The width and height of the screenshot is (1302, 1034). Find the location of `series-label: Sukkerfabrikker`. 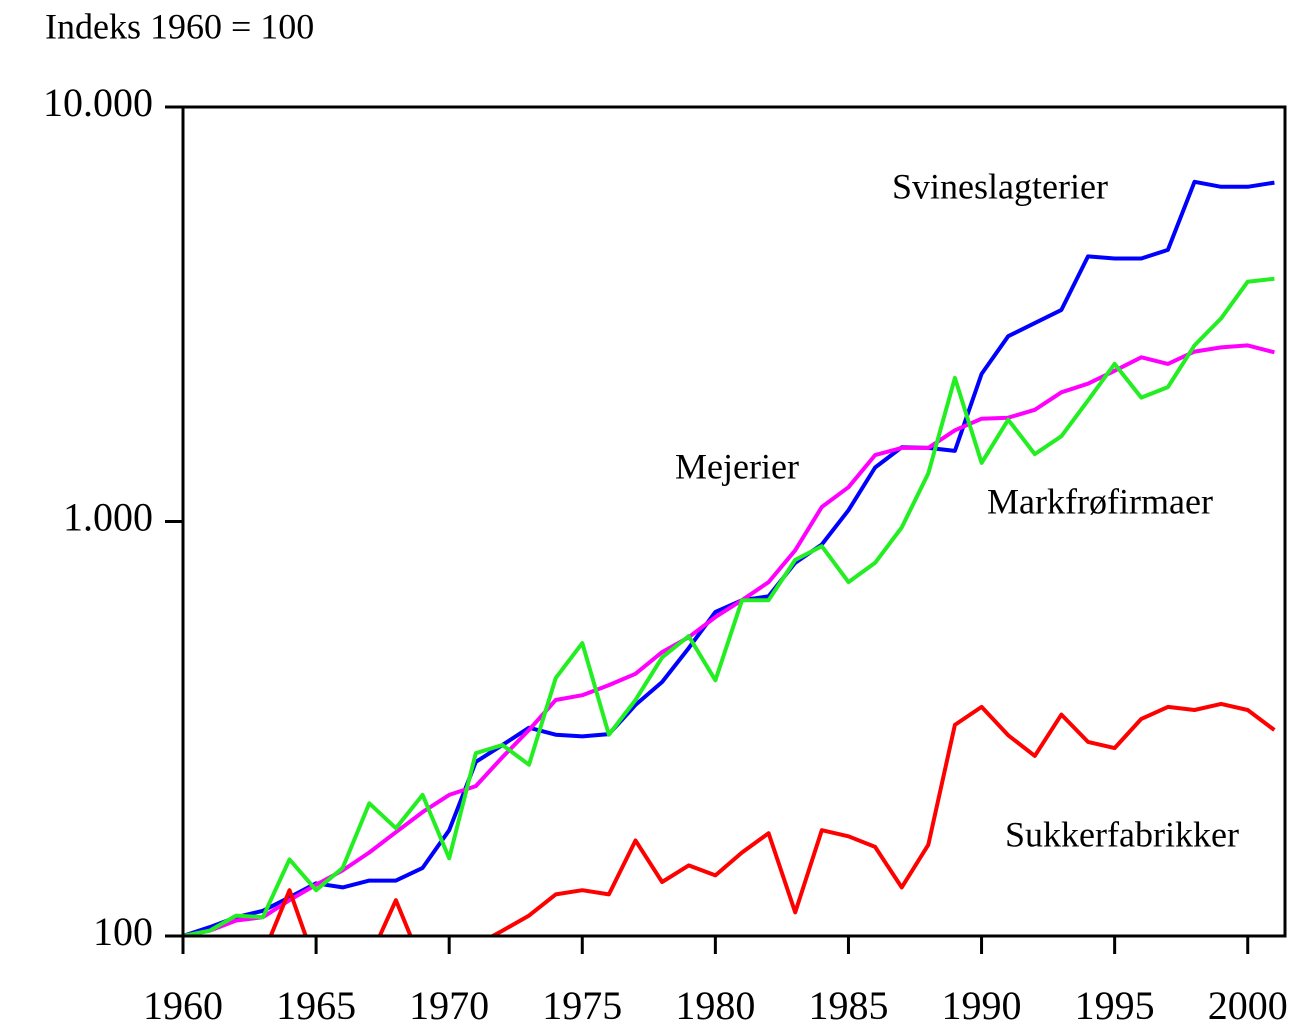

series-label: Sukkerfabrikker is located at coordinates (1122, 834).